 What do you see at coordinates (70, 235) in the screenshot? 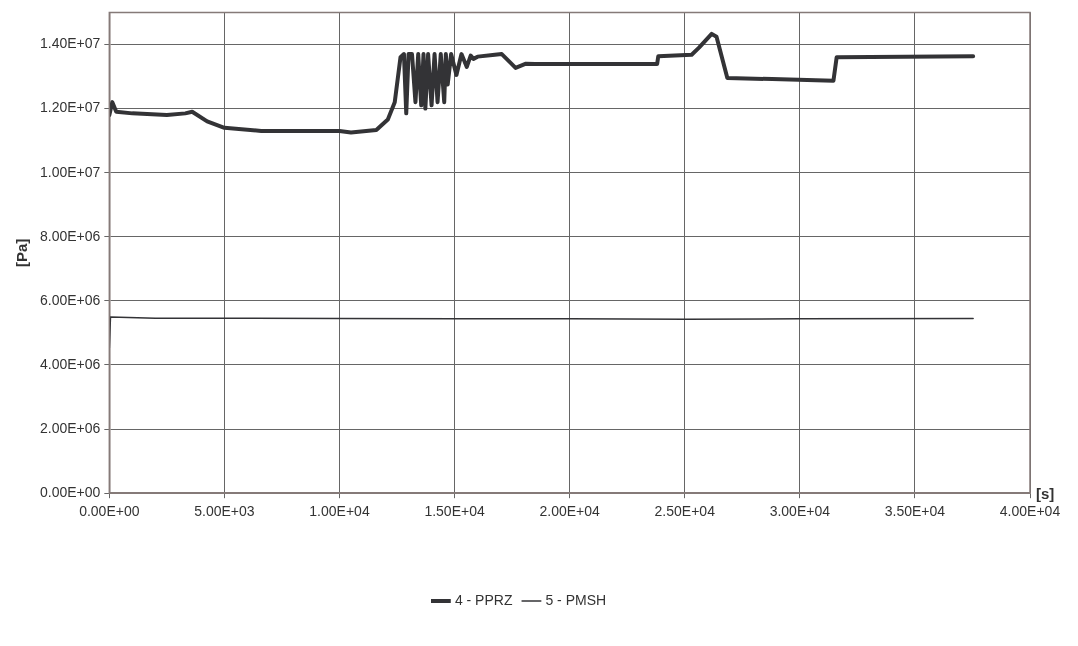
I see `y-tick-label: 8.00E+06` at bounding box center [70, 235].